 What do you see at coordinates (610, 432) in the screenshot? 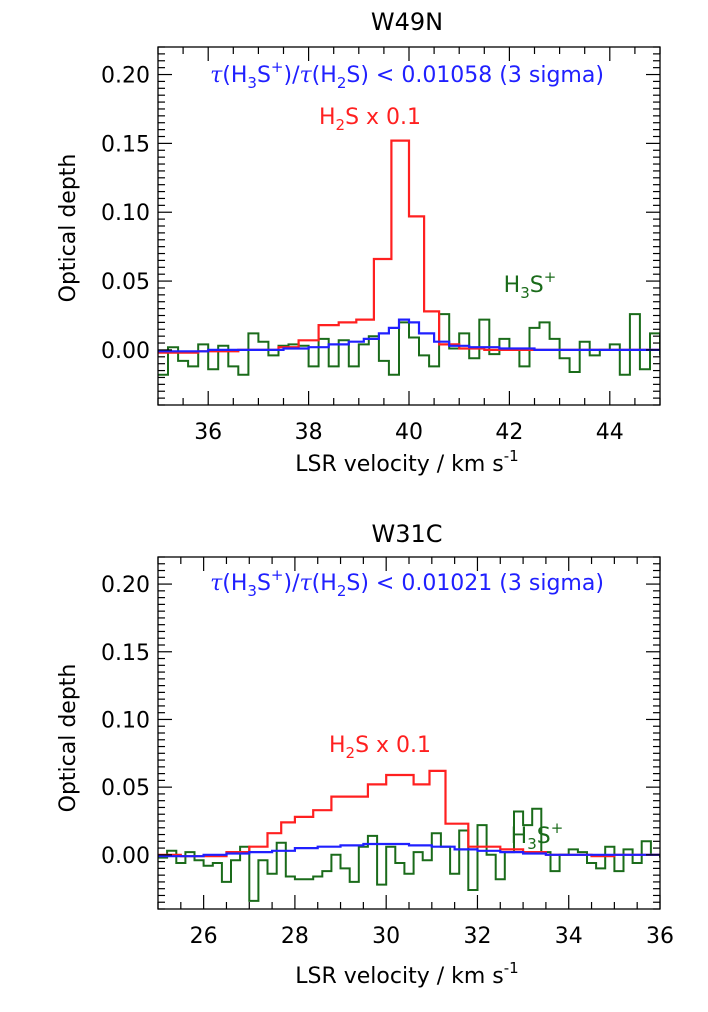
I see `x-tick-label: 44` at bounding box center [610, 432].